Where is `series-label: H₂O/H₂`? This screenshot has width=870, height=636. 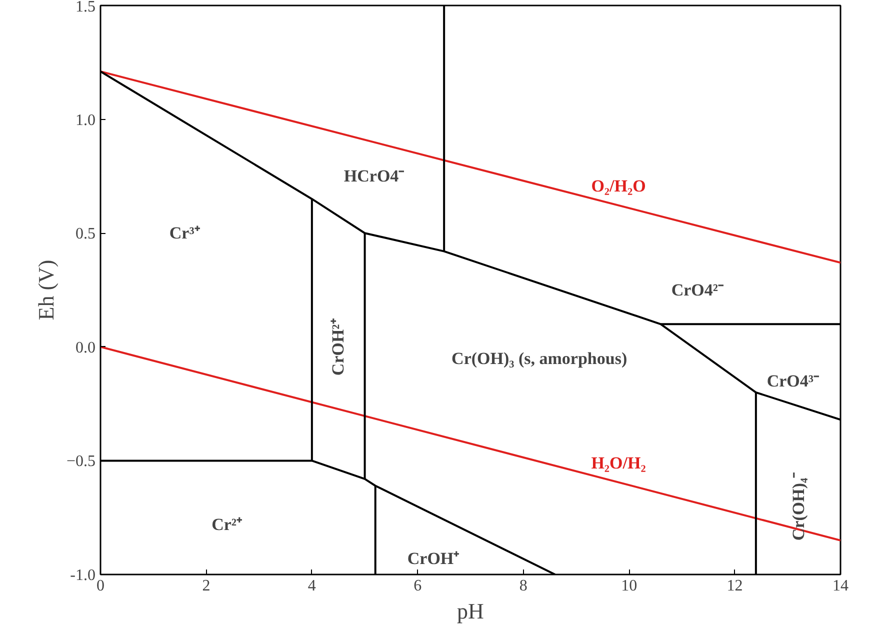
series-label: H₂O/H₂ is located at coordinates (618, 462).